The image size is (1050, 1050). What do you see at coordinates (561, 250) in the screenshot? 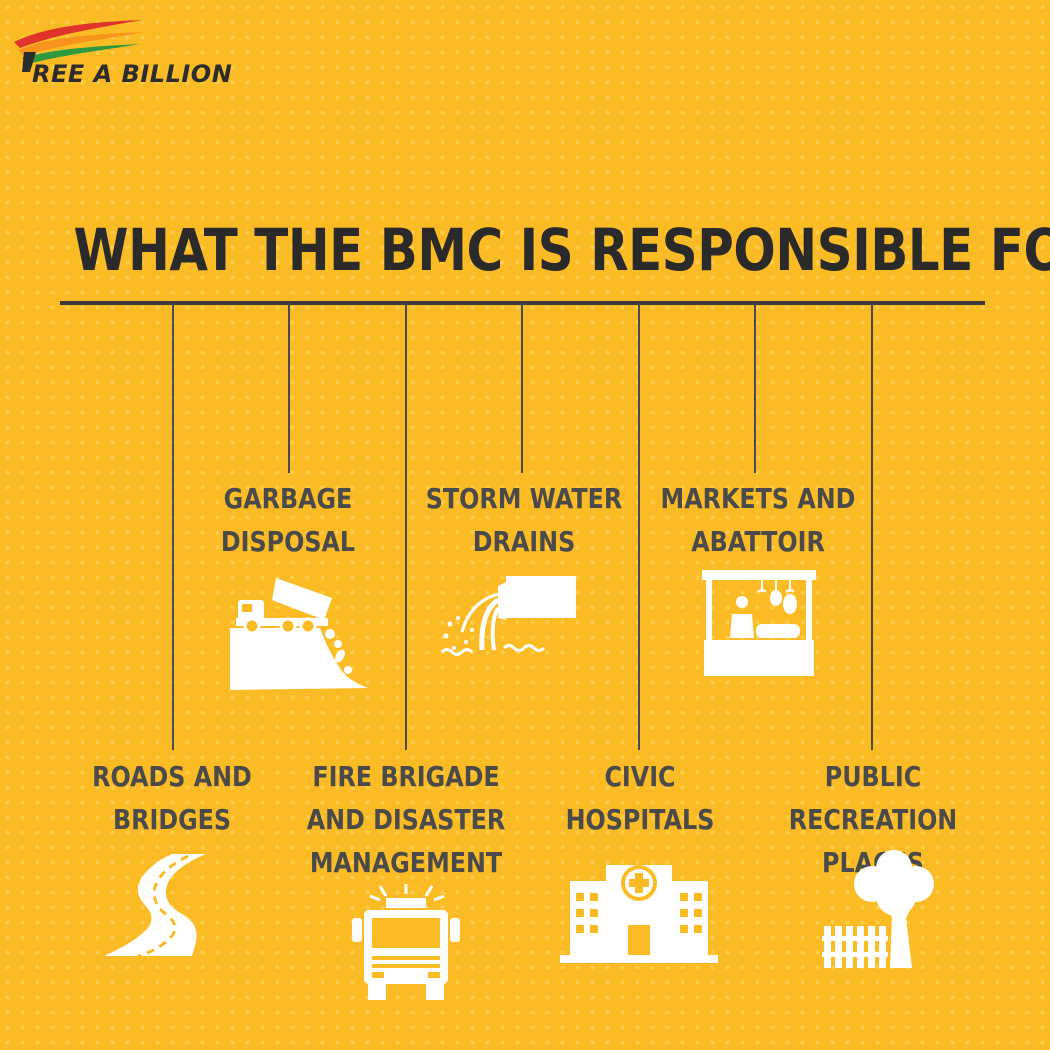
I see `page-title: WHAT THE BMC IS RESPONSIBLE FOR` at bounding box center [561, 250].